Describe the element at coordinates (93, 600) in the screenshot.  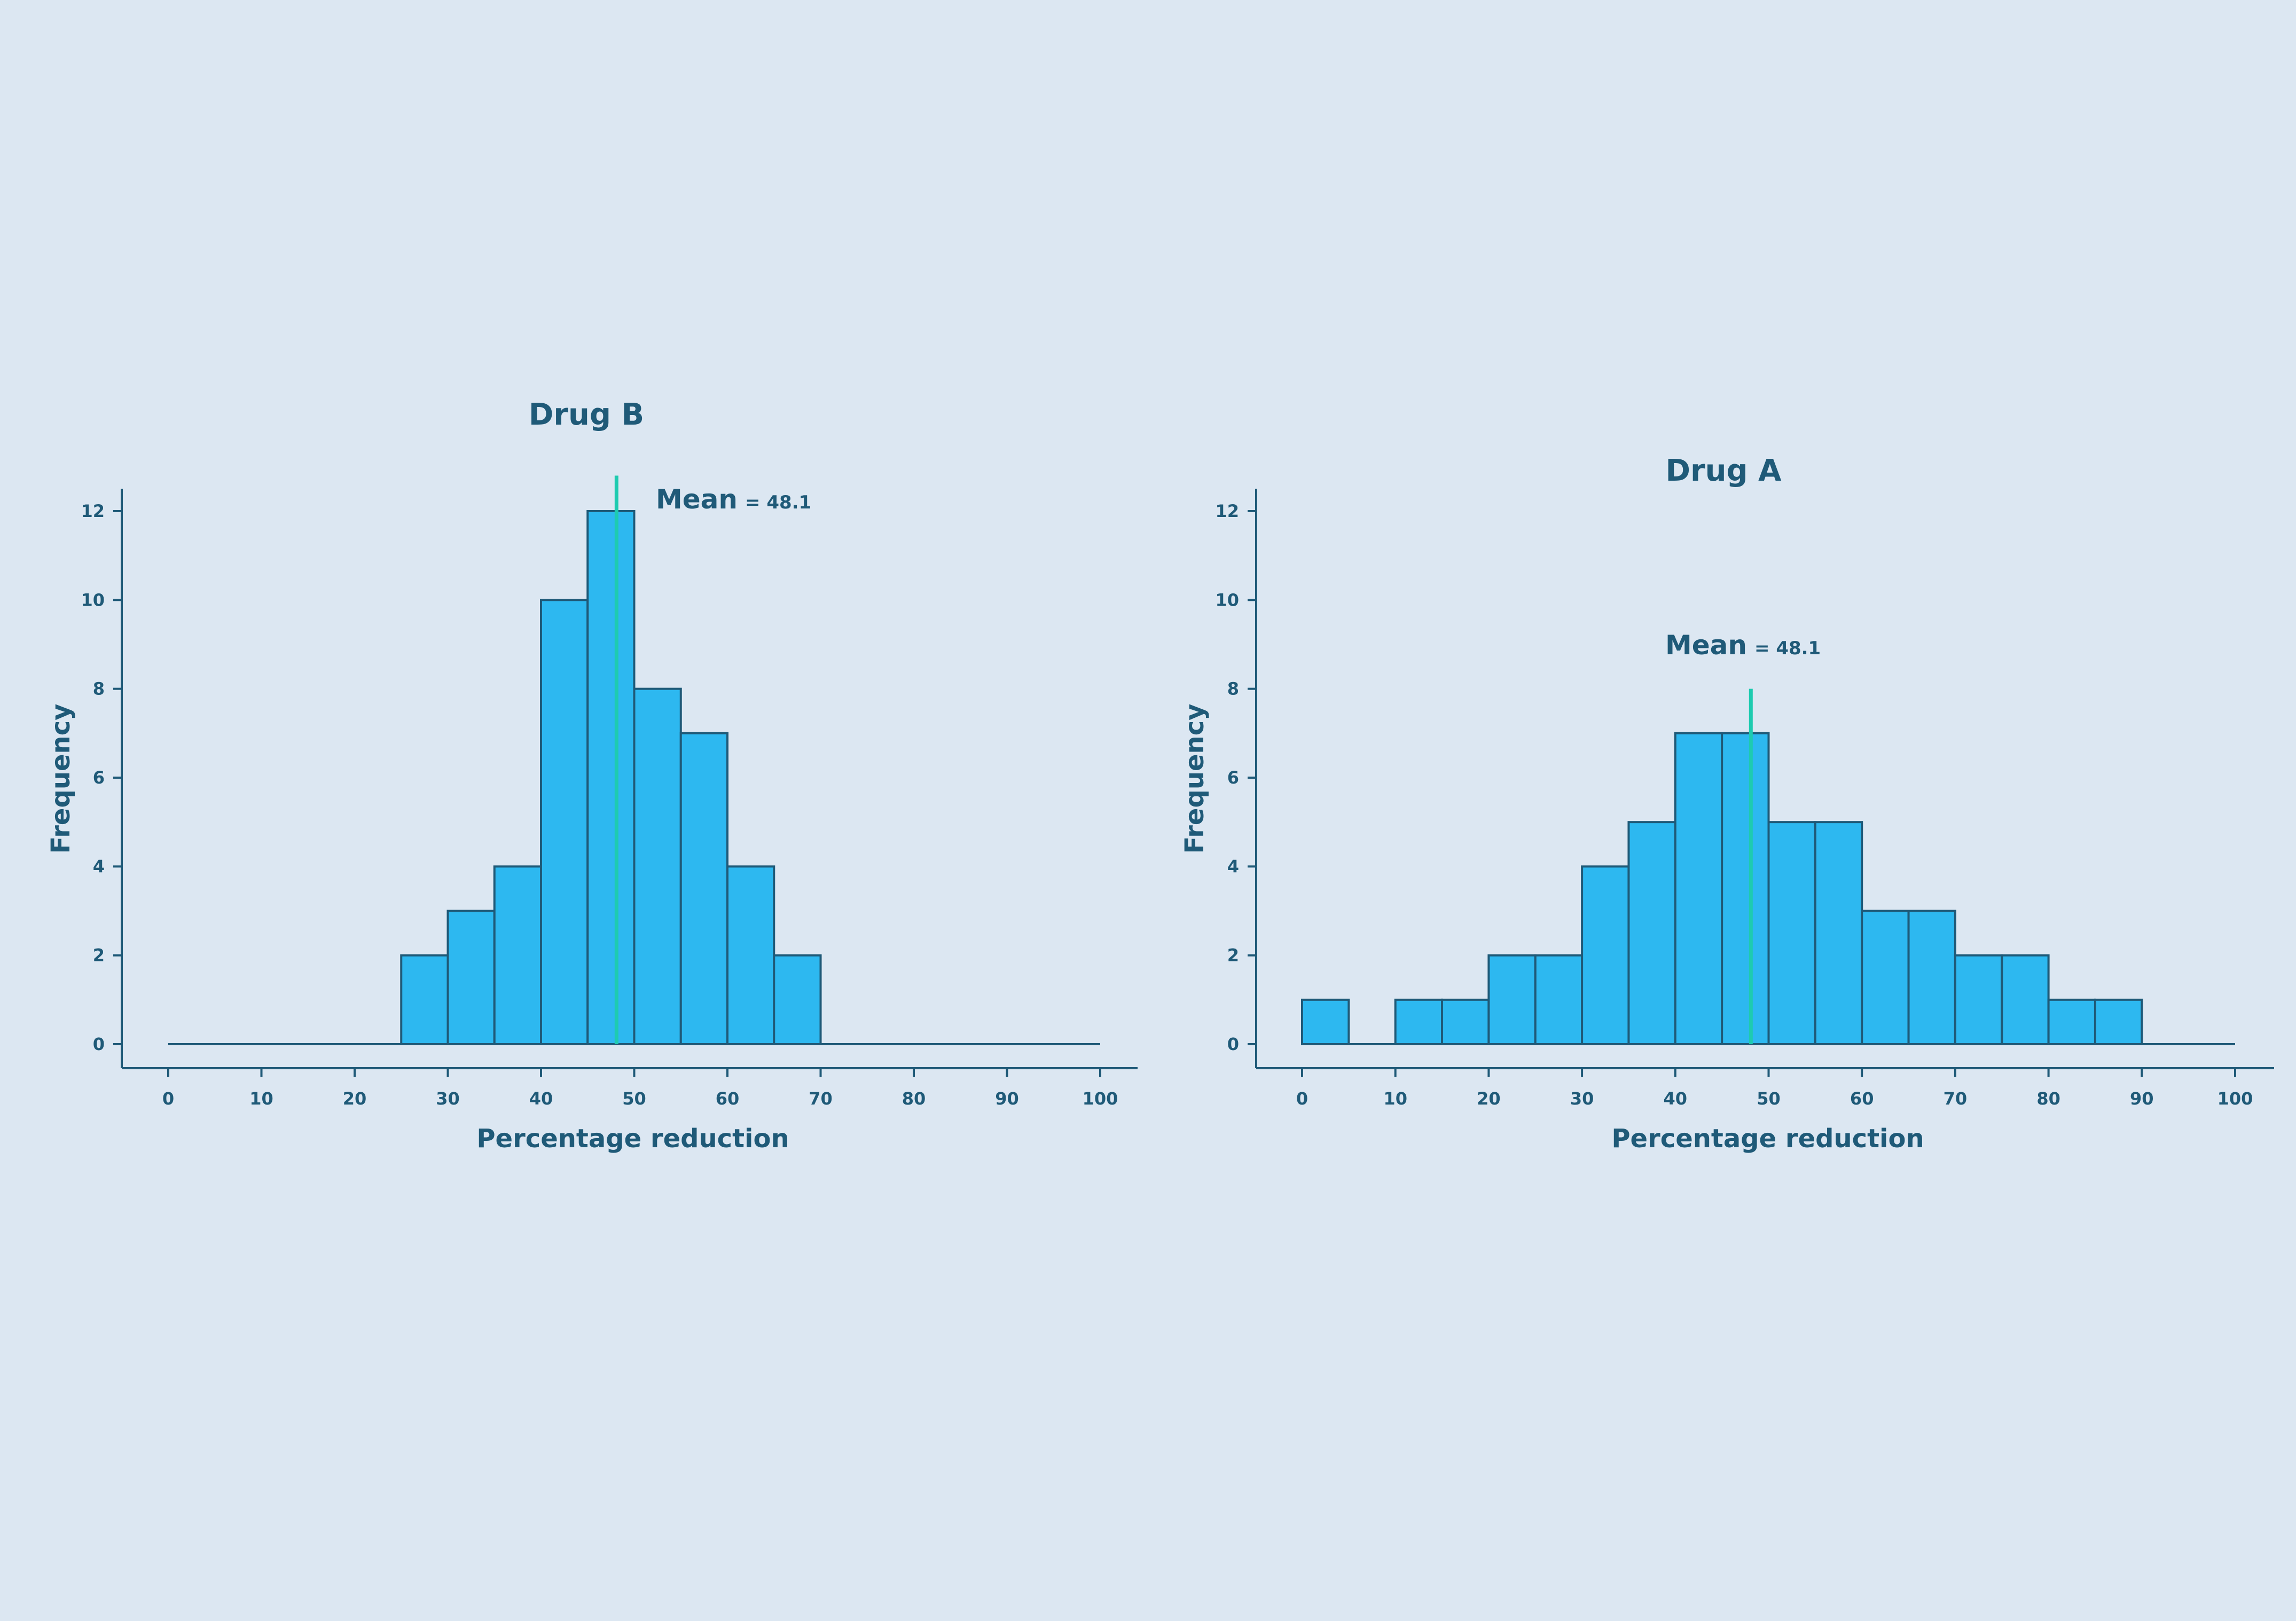
I see `drug-b-y-tick-label: 10` at that location.